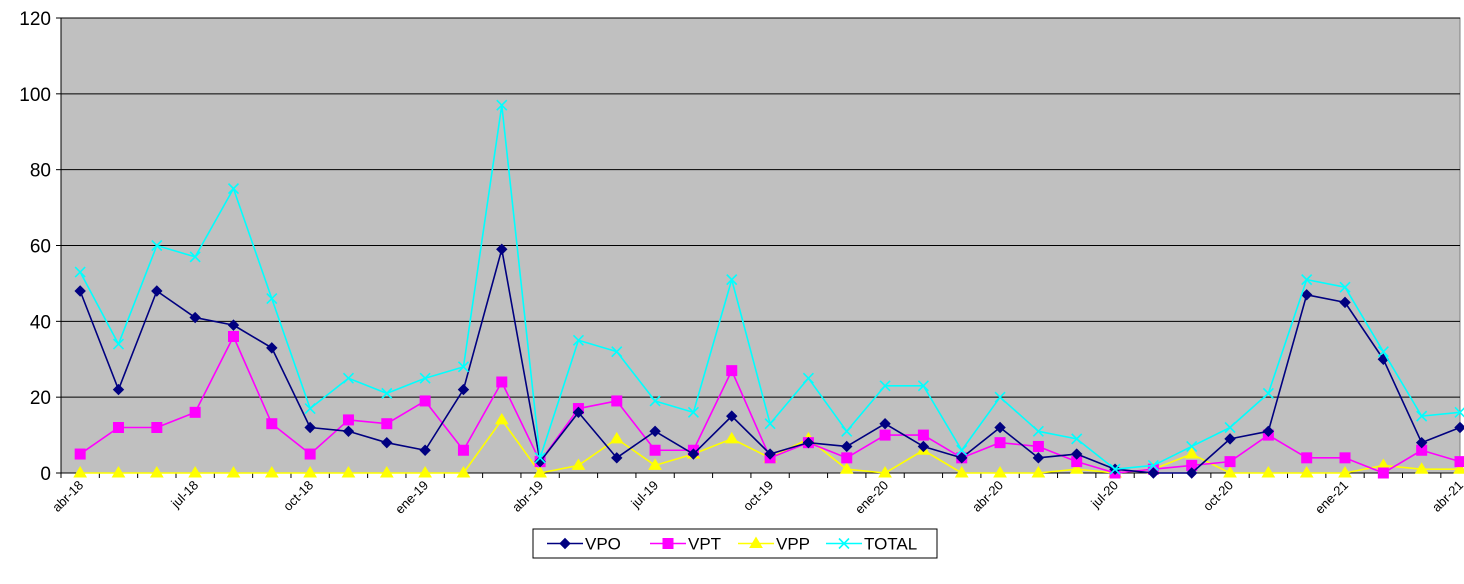 This screenshot has width=1464, height=584. I want to click on y-tick-label: 40, so click(40, 322).